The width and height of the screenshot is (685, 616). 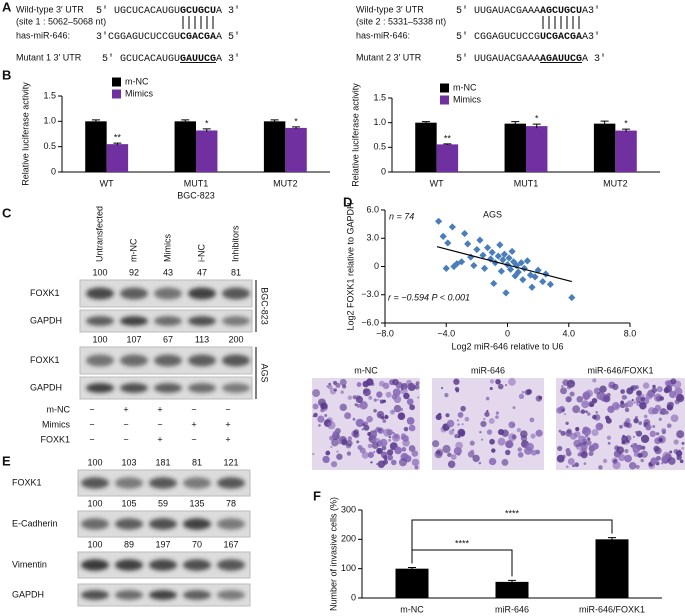 I want to click on mir-label: has-miR-646:, so click(x=383, y=35).